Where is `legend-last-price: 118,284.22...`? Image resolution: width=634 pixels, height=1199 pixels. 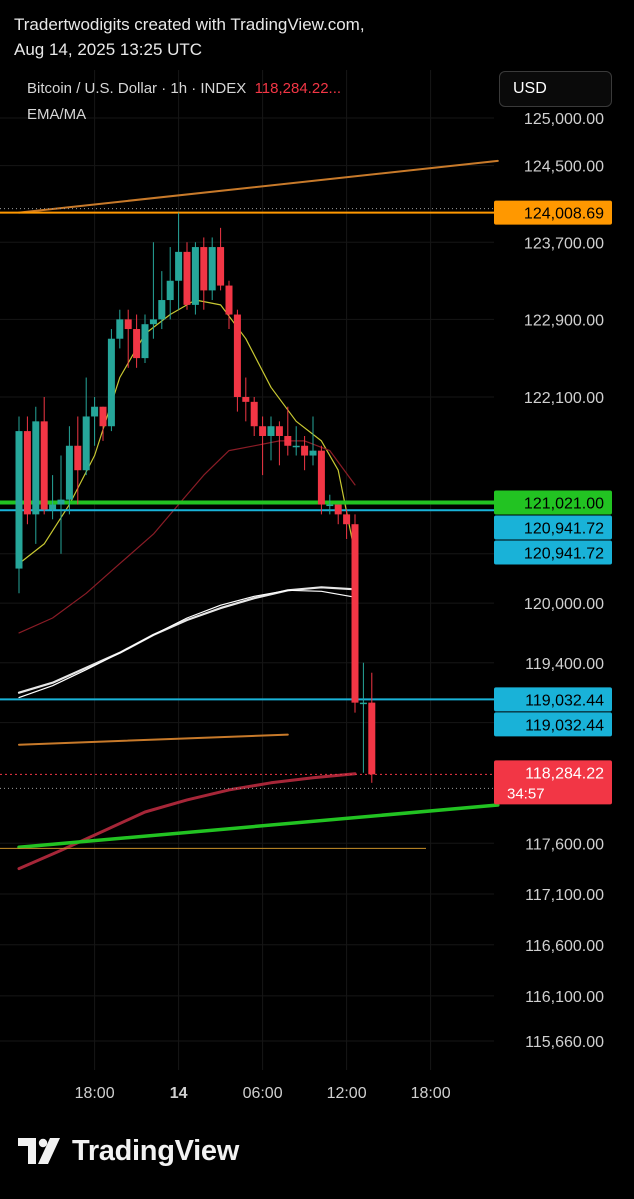
legend-last-price: 118,284.22... is located at coordinates (298, 88).